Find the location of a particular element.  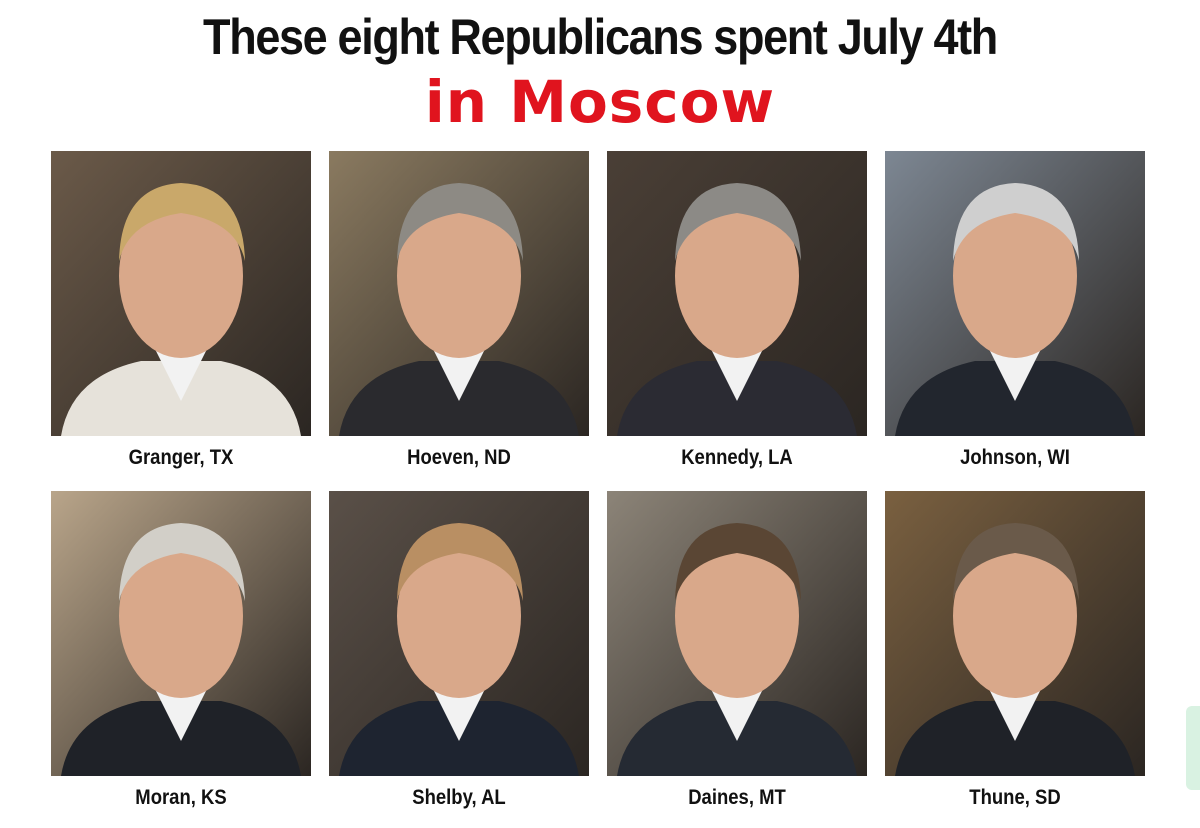

subtitle: in Moscow is located at coordinates (600, 102).